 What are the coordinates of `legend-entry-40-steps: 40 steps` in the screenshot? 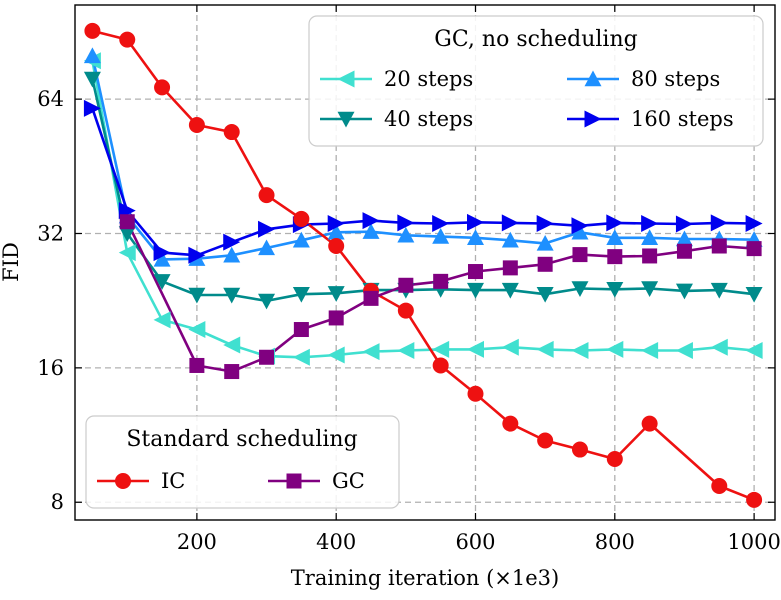 It's located at (396, 119).